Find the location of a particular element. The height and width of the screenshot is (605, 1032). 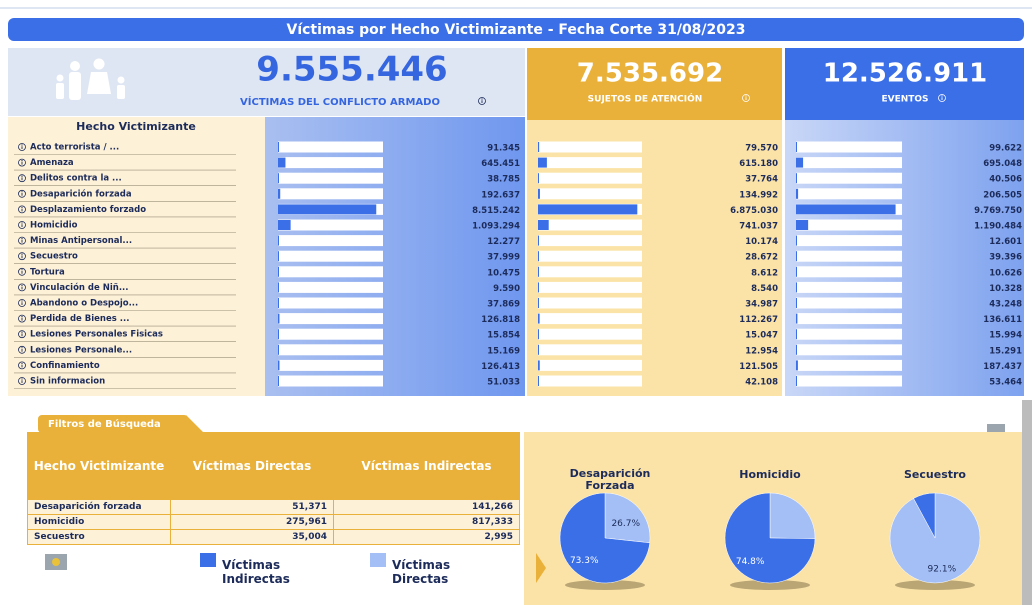

kpi-value: 7.535.692 is located at coordinates (650, 74).